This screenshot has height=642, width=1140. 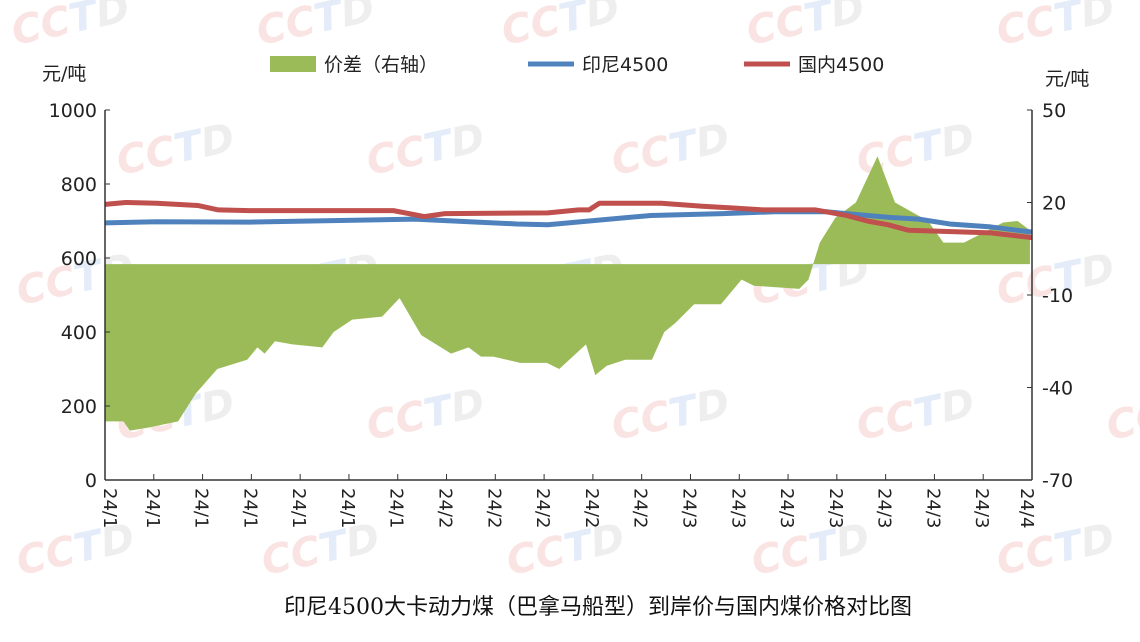 What do you see at coordinates (841, 65) in the screenshot?
I see `legend-label-dom: 国内4500` at bounding box center [841, 65].